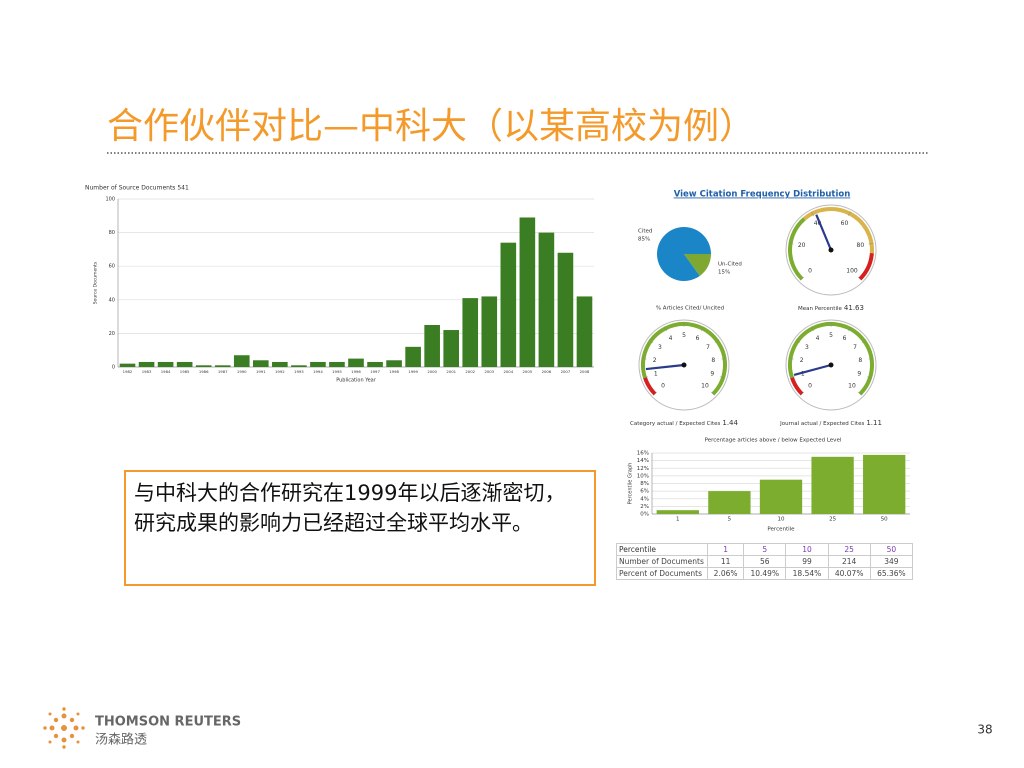  I want to click on pie-value-label: 85%, so click(644, 240).